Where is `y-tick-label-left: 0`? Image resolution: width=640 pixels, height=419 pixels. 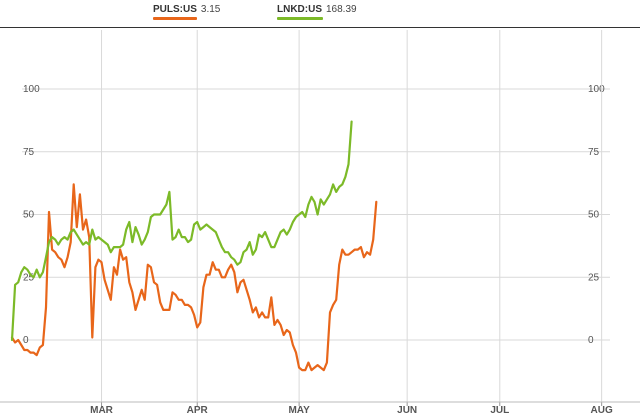 y-tick-label-left: 0 is located at coordinates (26, 340).